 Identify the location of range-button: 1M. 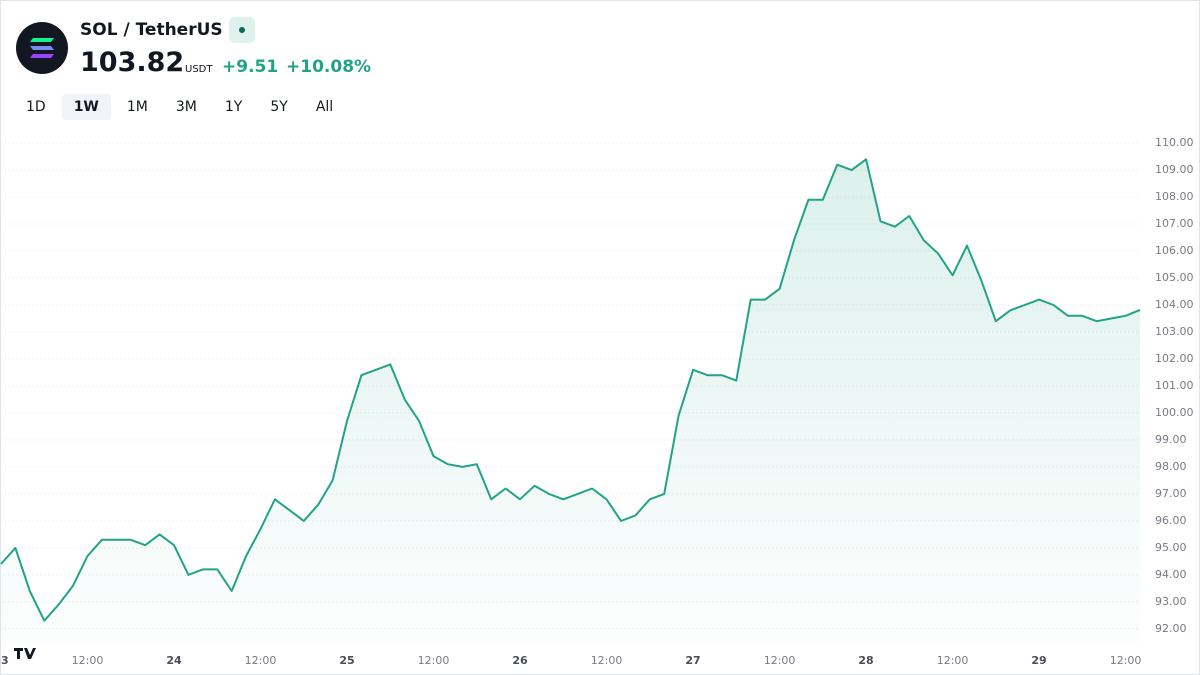
(137, 107).